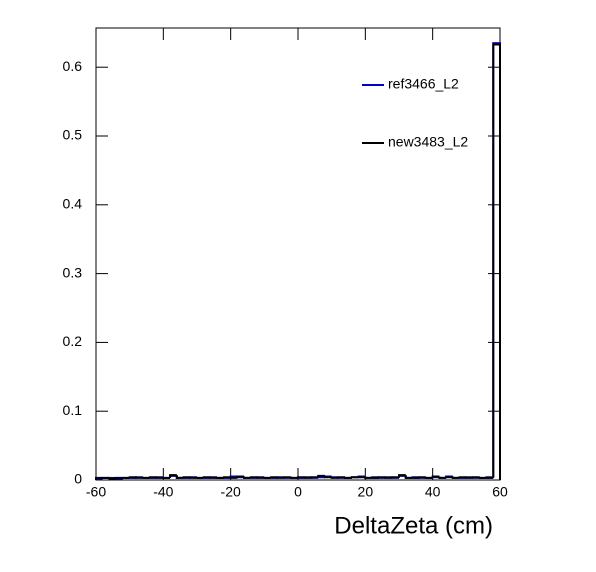  I want to click on legend-label: ref3466_L2, so click(423, 84).